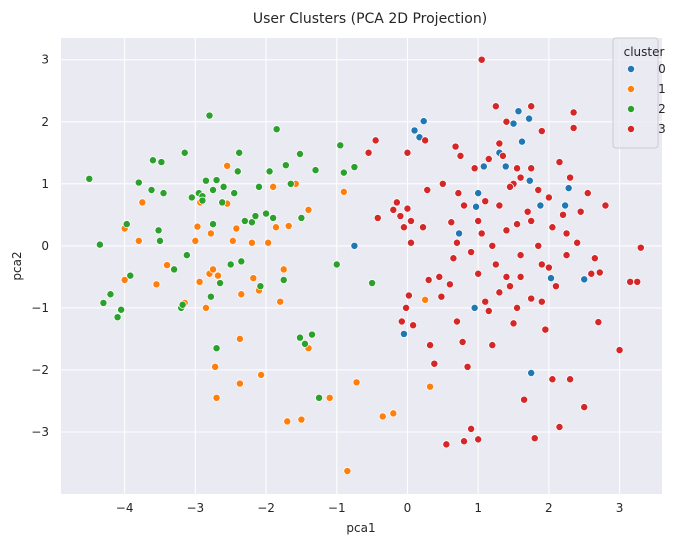 This screenshot has width=689, height=547. Describe the element at coordinates (45, 184) in the screenshot. I see `y-tick-label: 1` at that location.